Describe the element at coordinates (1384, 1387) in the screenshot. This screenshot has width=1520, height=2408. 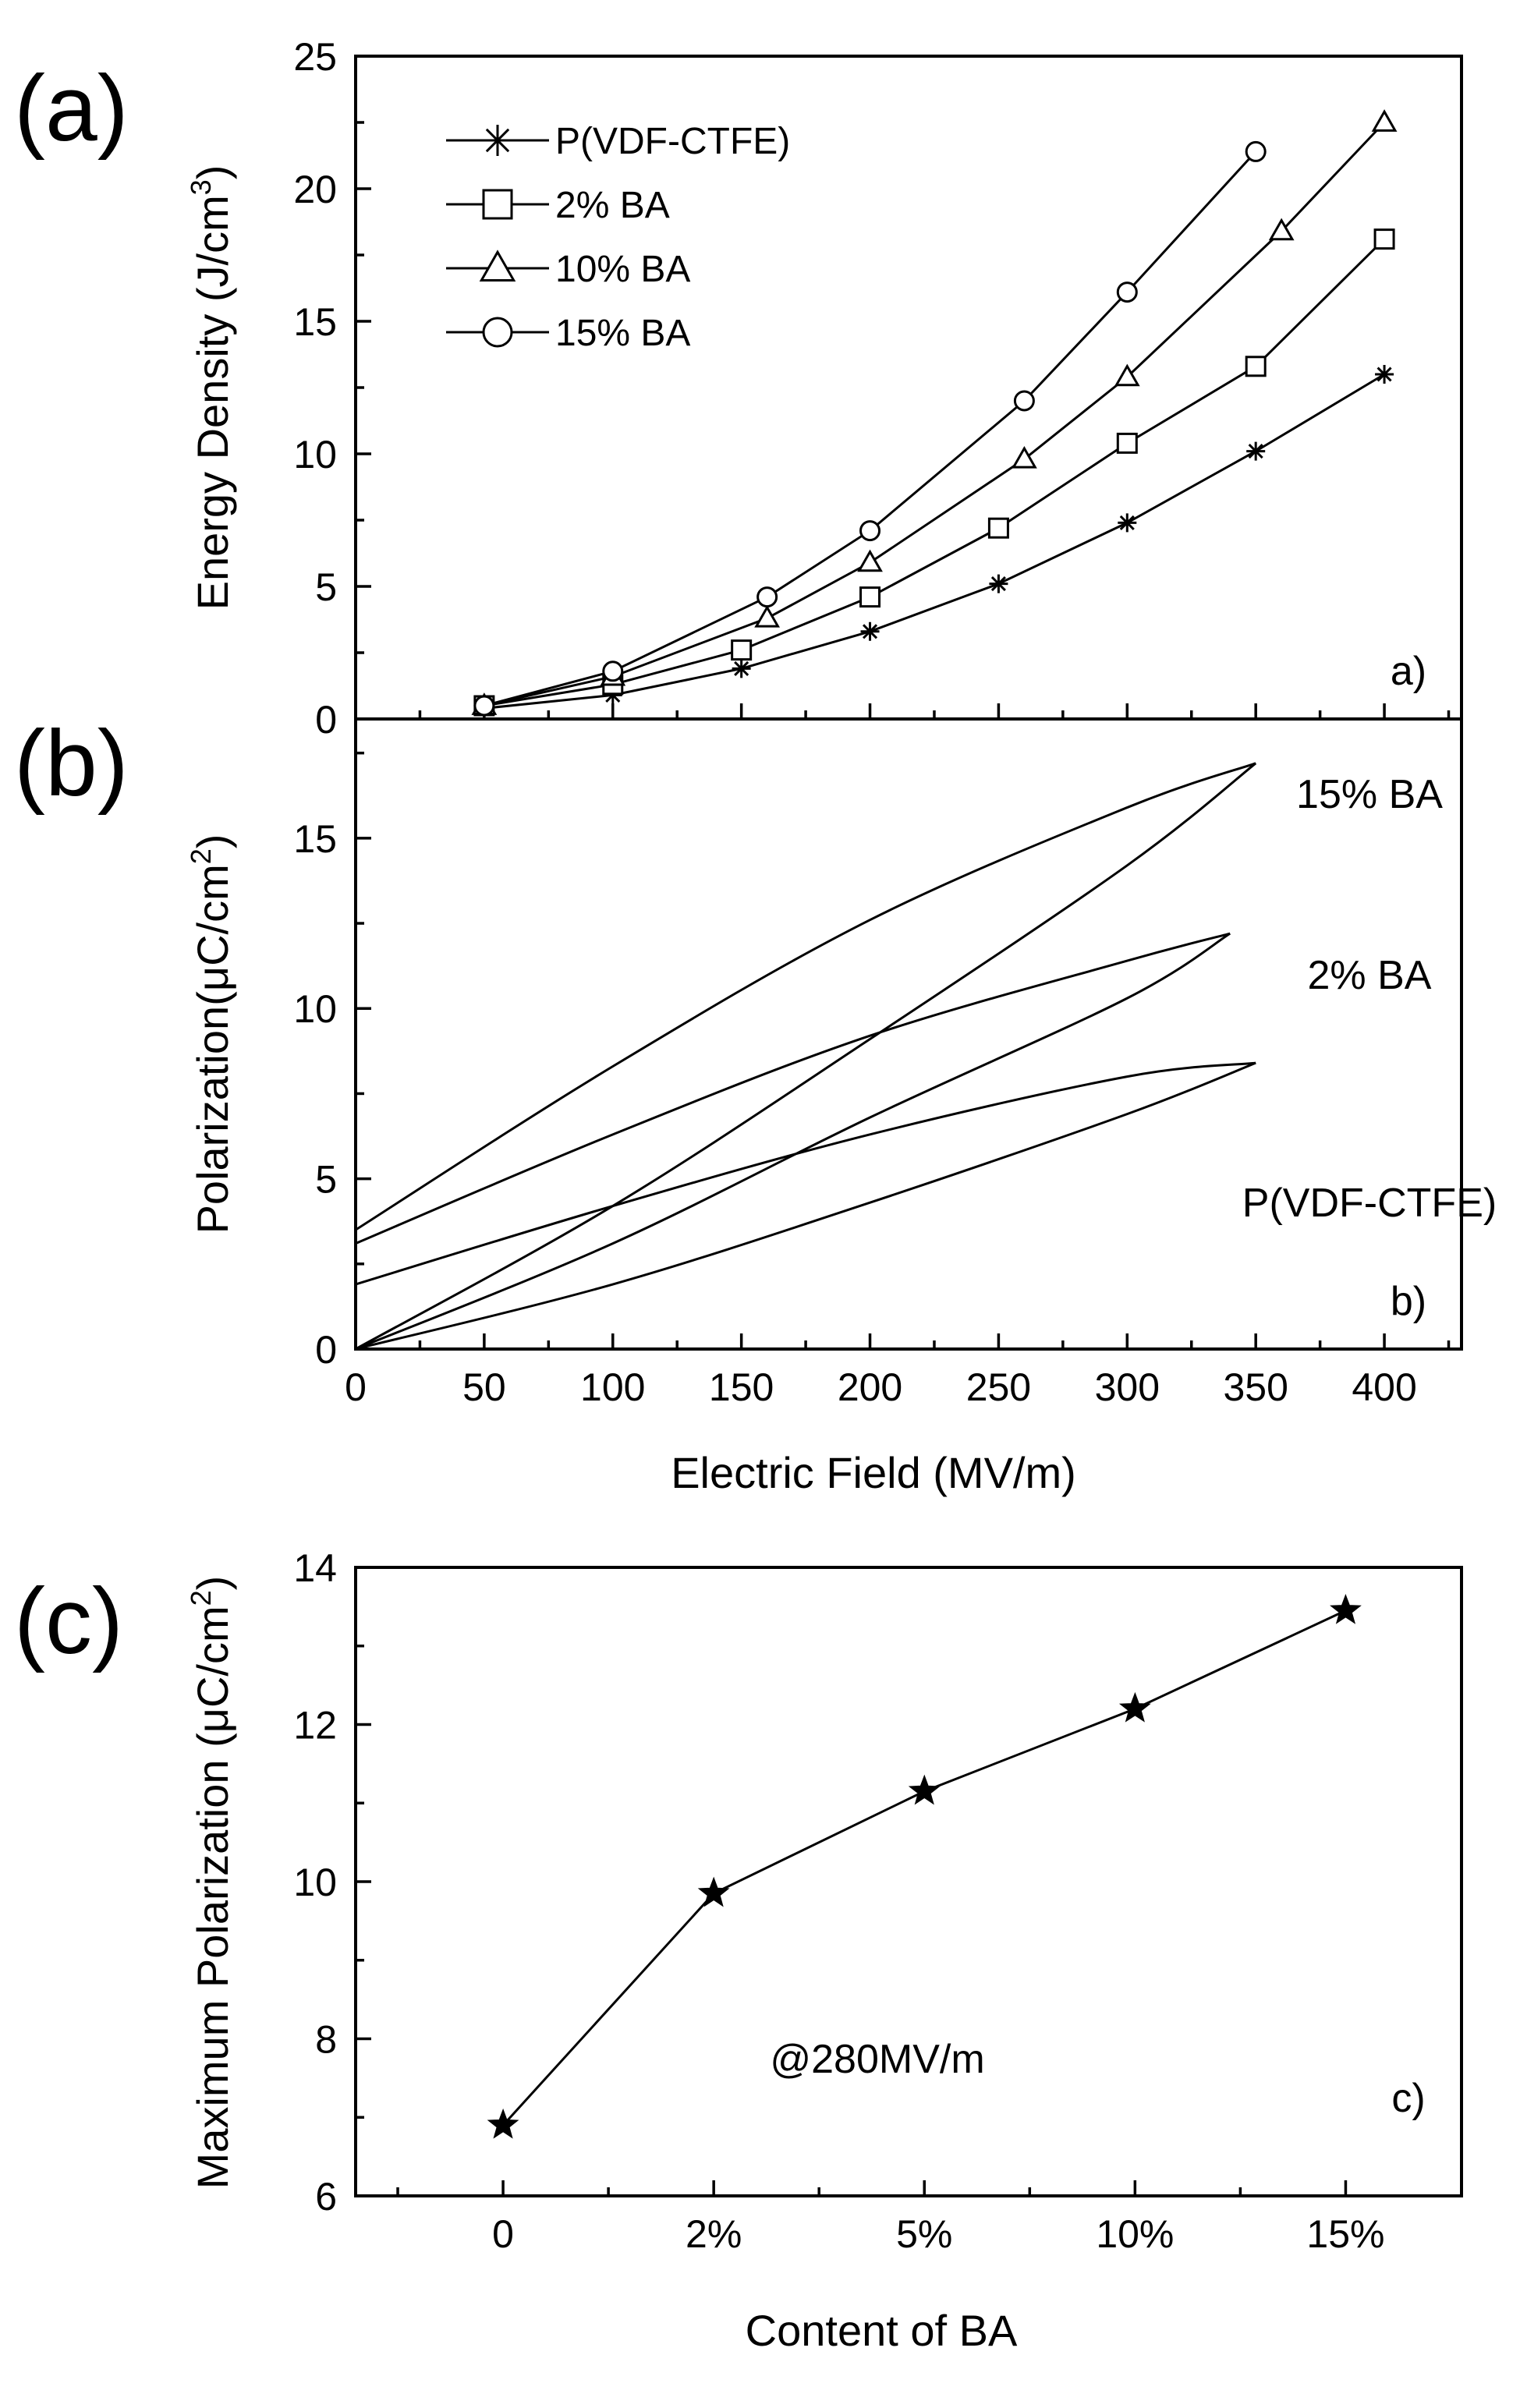
I see `b-x-tick-label: 400` at that location.